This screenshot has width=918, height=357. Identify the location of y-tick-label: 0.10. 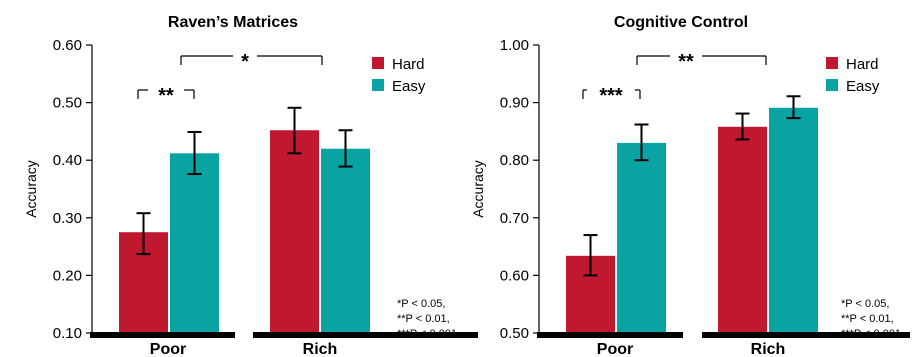
(67, 333).